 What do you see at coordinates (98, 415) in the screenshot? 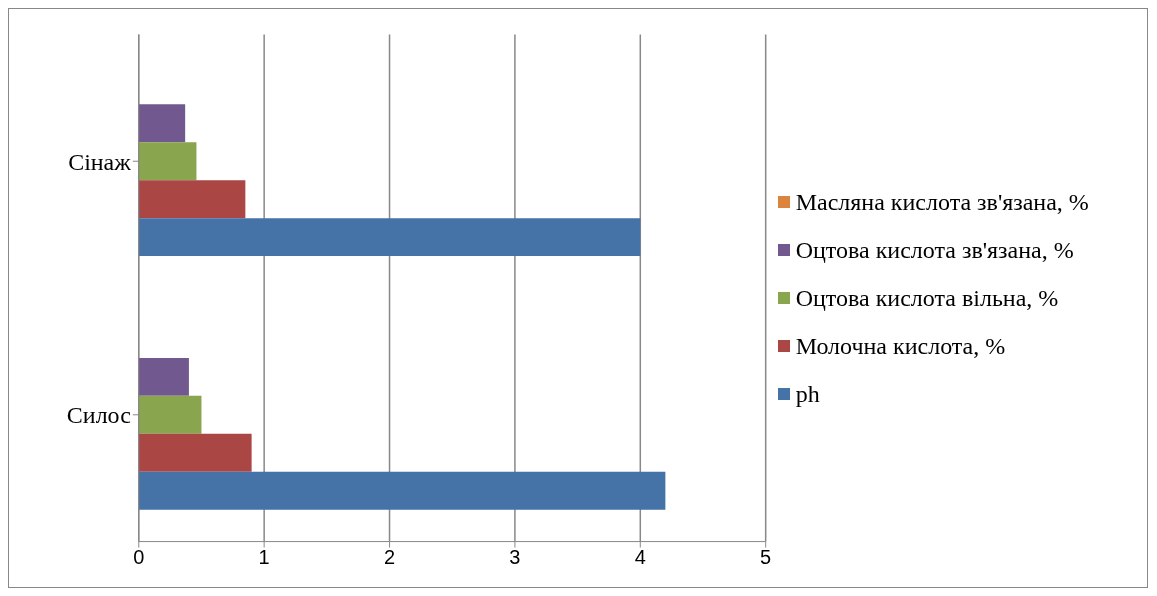
I see `y-tick-label: Силос` at bounding box center [98, 415].